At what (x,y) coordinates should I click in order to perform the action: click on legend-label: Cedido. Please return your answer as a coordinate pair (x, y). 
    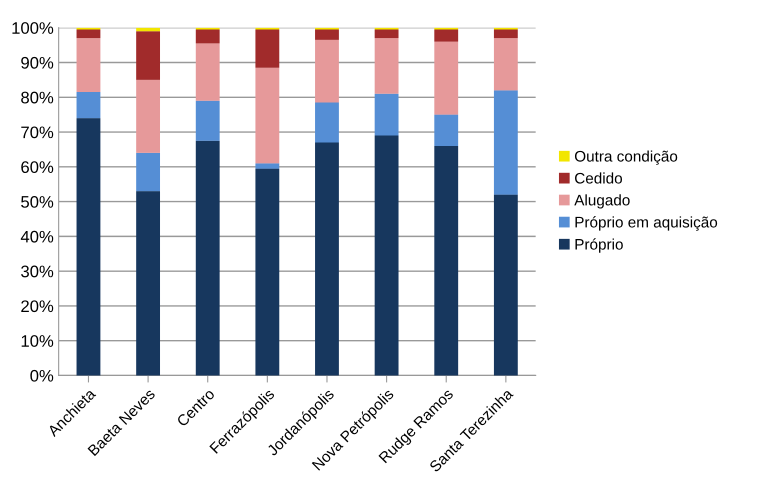
    Looking at the image, I should click on (598, 178).